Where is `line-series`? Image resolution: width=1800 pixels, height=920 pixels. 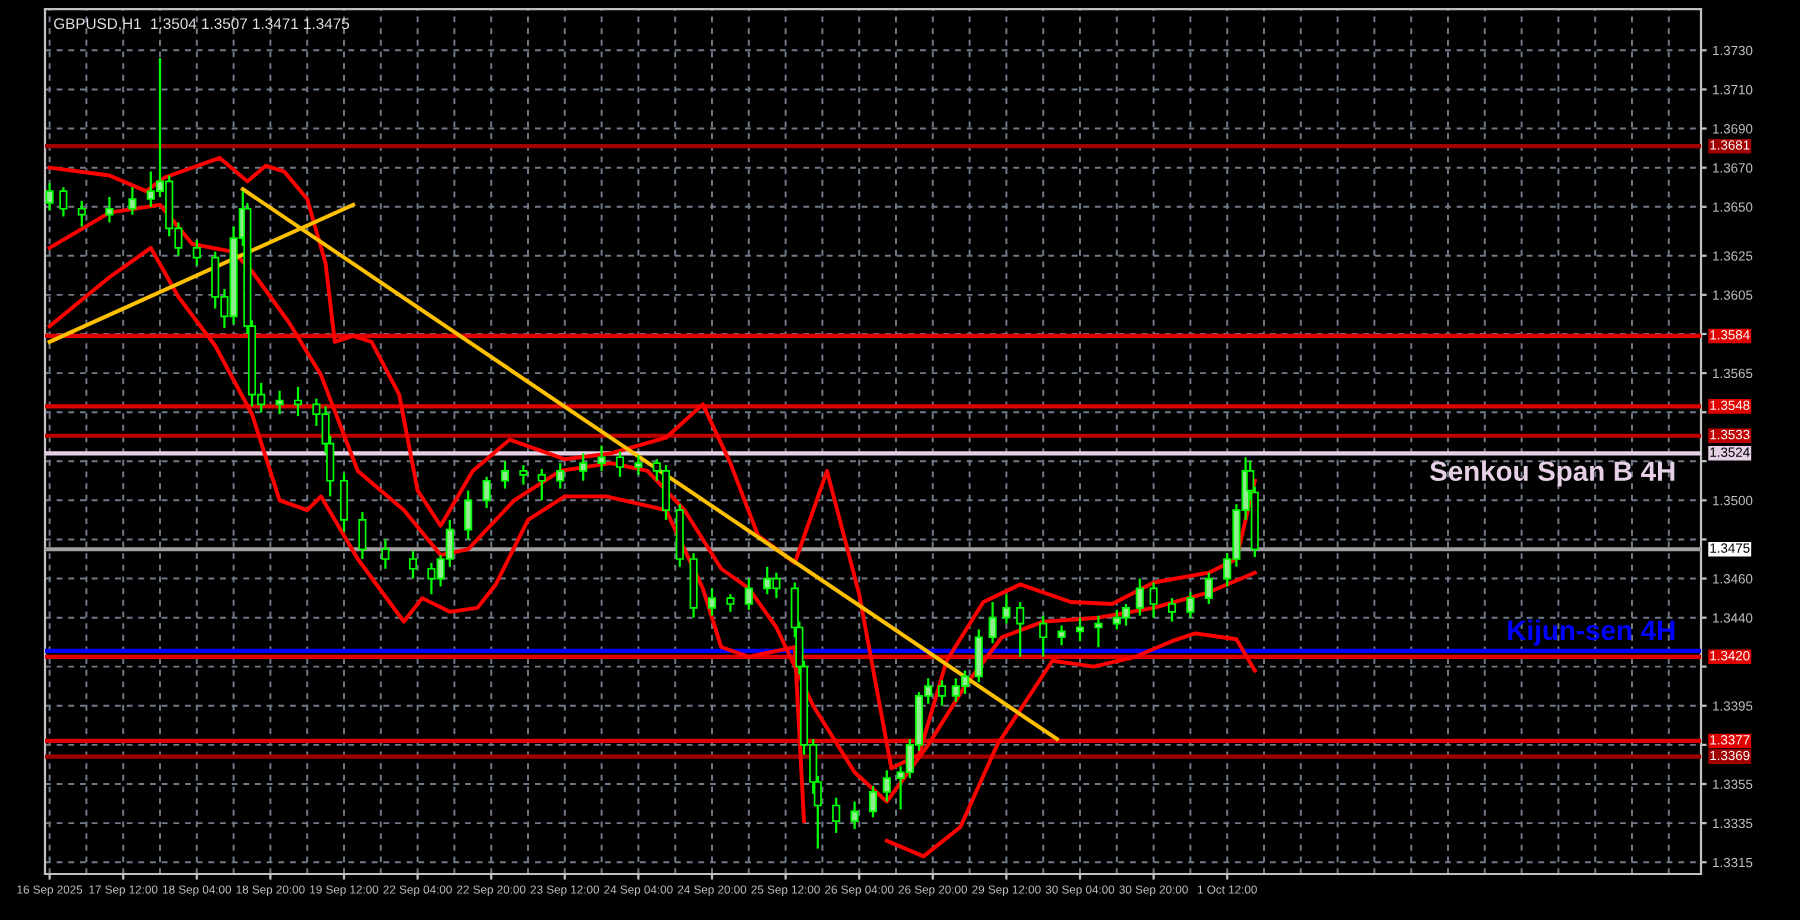 line-series is located at coordinates (1070, 745).